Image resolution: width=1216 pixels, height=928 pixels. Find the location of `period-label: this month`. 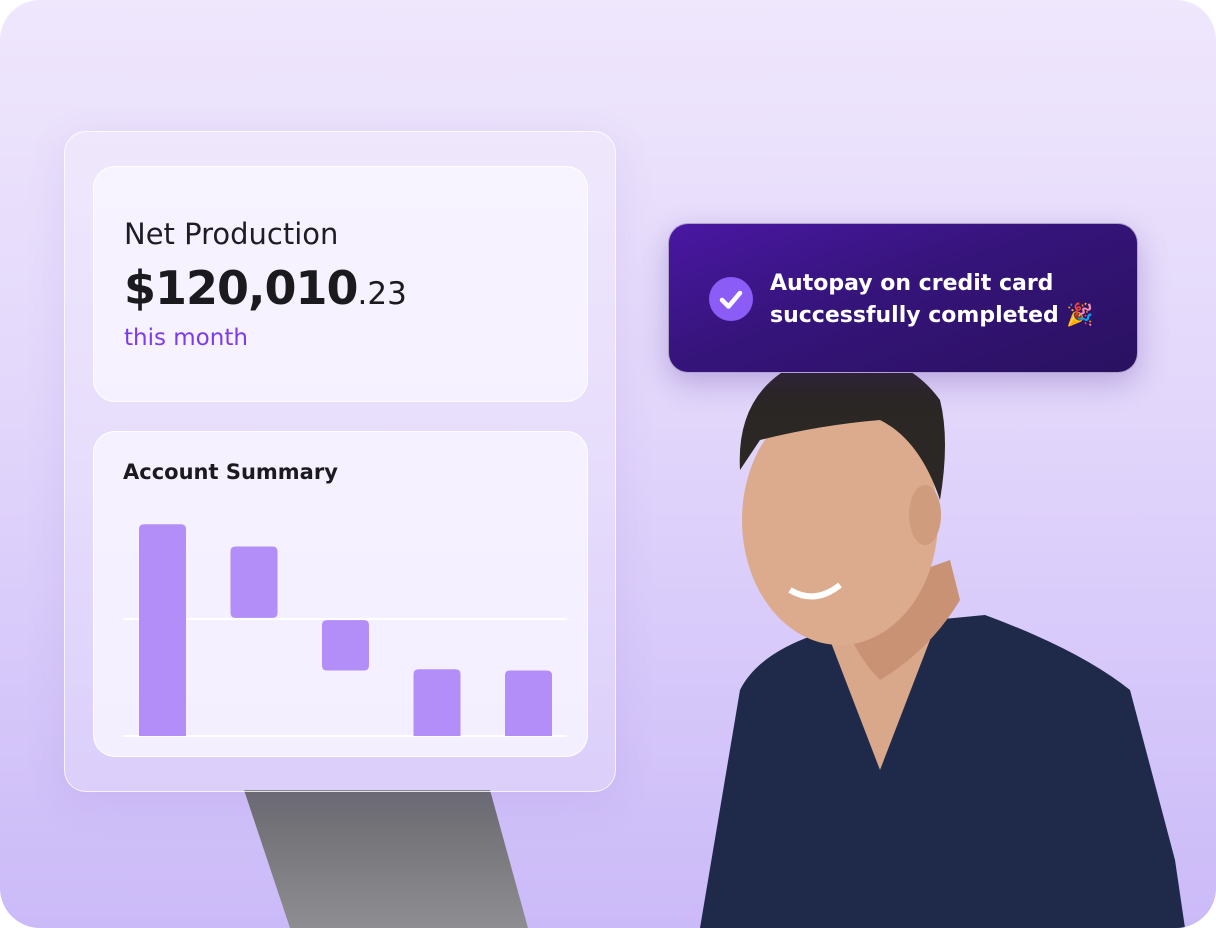

period-label: this month is located at coordinates (186, 338).